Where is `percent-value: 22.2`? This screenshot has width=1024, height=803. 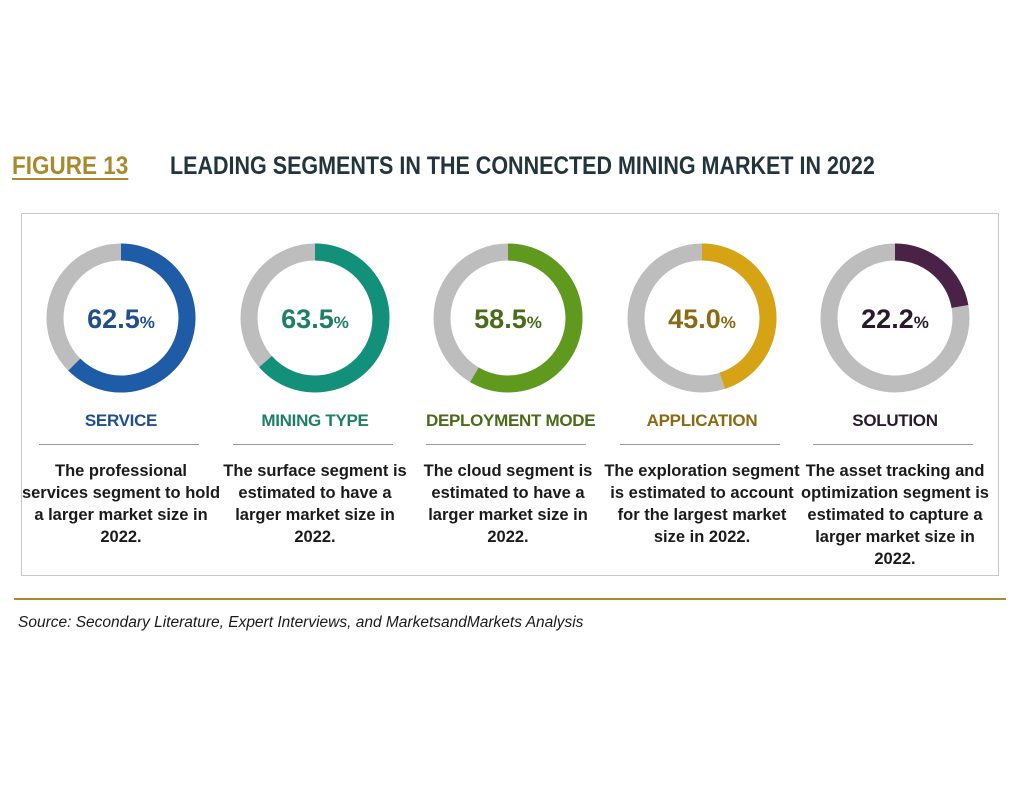 percent-value: 22.2 is located at coordinates (887, 319).